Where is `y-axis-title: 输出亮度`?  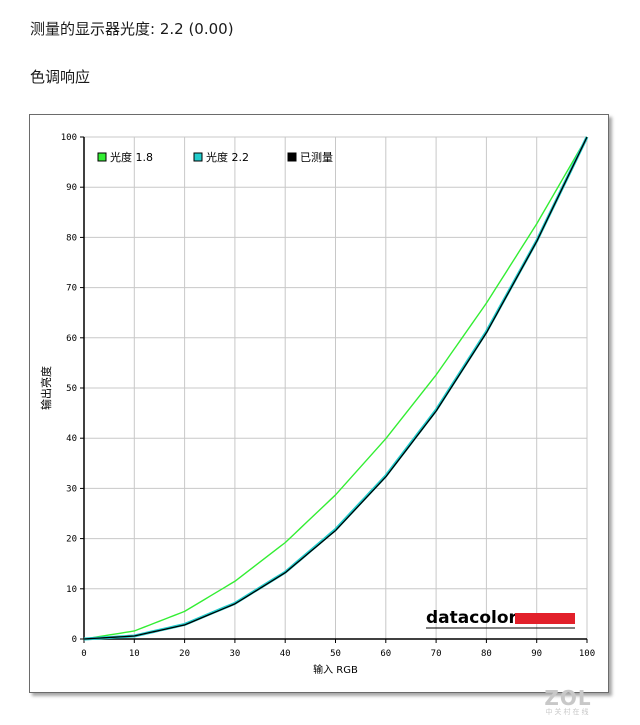
y-axis-title: 输出亮度 is located at coordinates (46, 388).